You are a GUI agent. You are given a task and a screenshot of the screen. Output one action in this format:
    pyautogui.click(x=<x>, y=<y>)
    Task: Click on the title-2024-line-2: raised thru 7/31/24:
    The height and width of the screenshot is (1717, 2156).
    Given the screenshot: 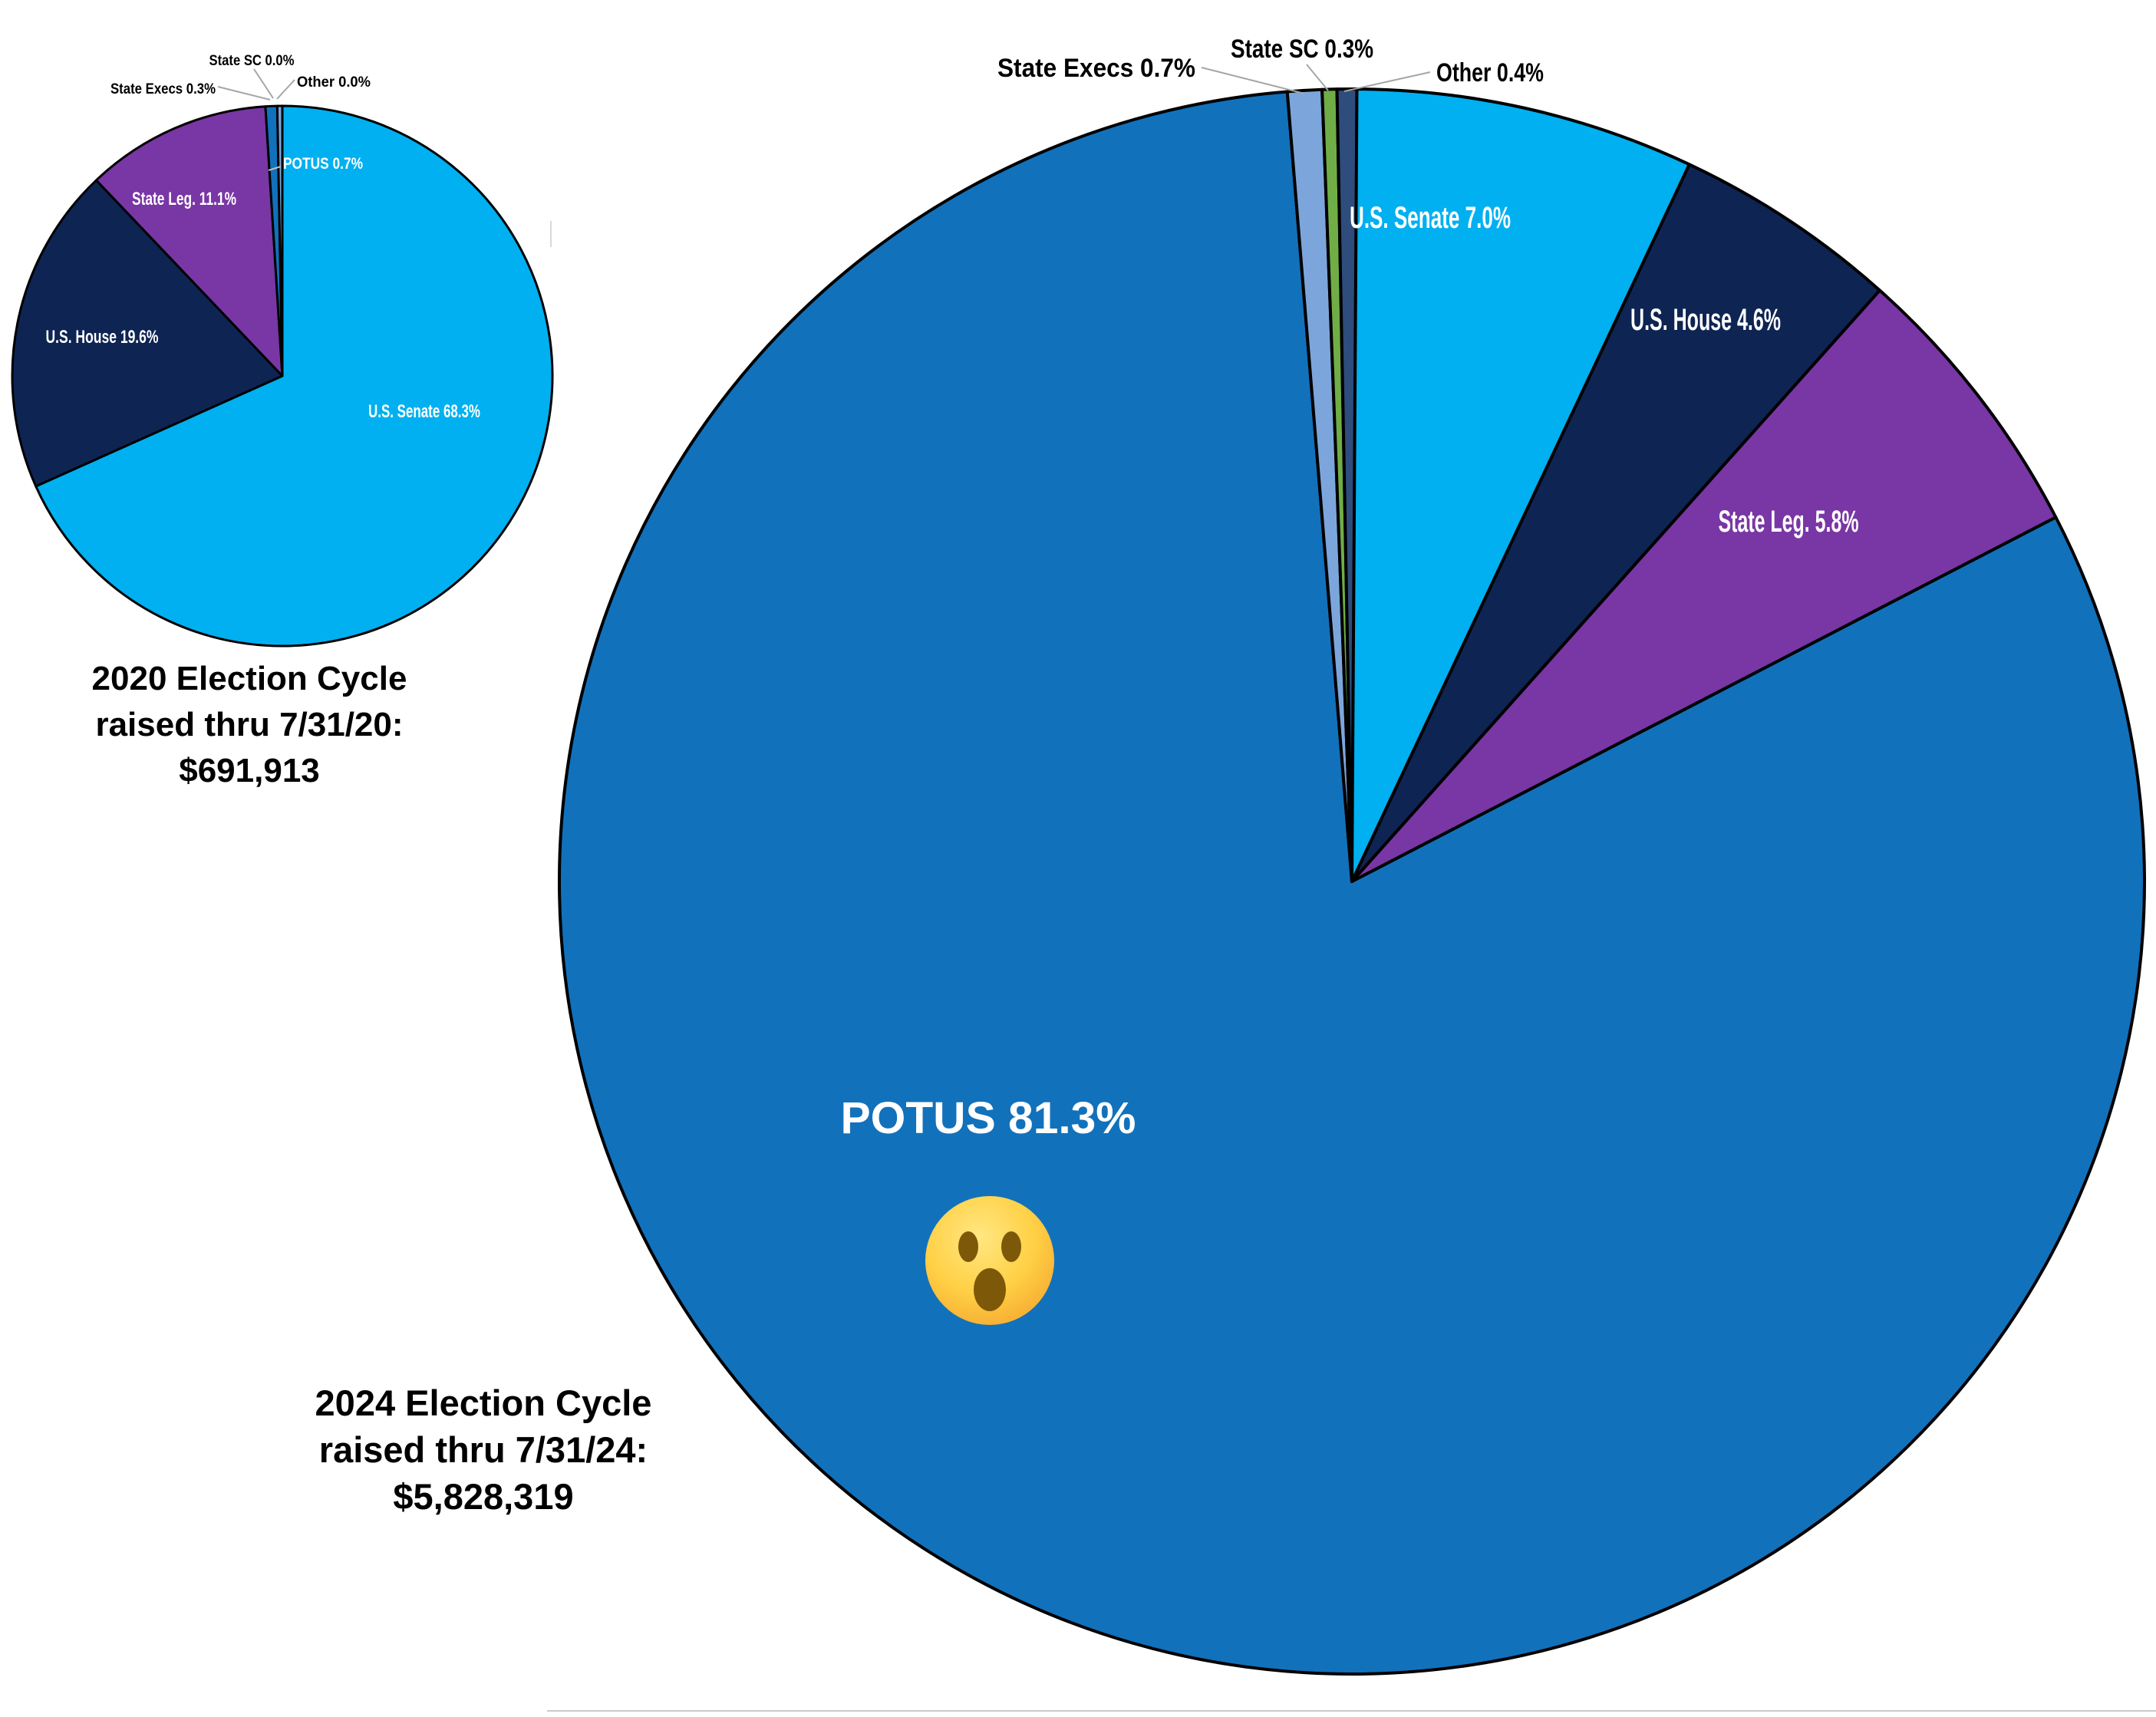 What is the action you would take?
    pyautogui.click(x=483, y=1450)
    